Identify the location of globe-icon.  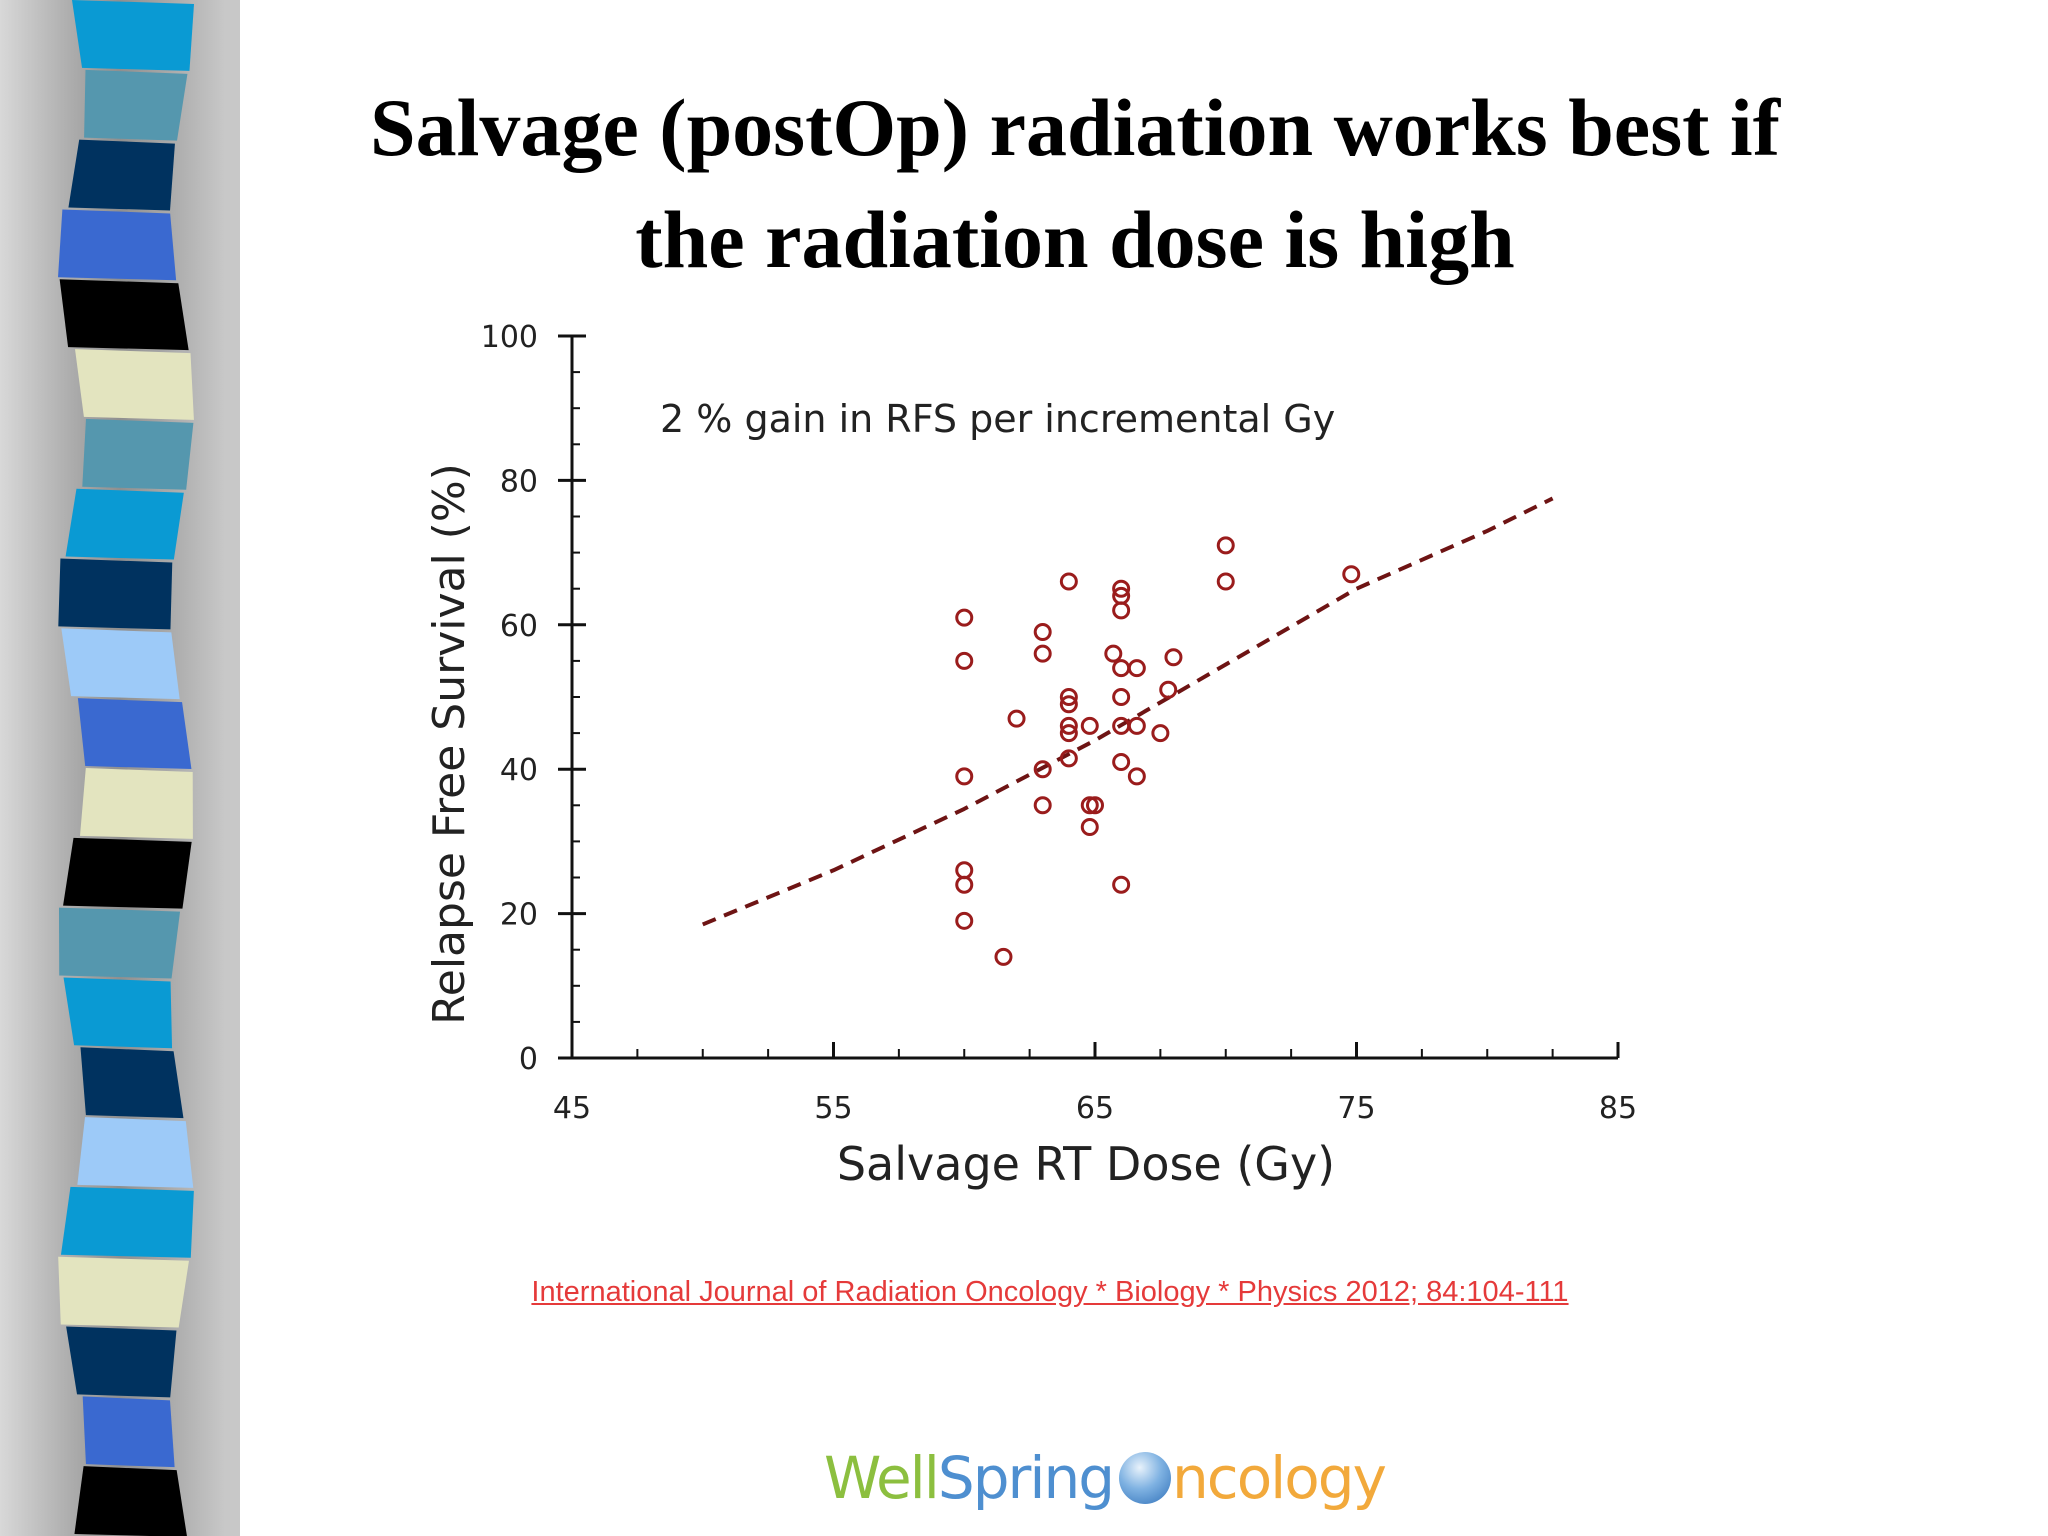
(1145, 1478).